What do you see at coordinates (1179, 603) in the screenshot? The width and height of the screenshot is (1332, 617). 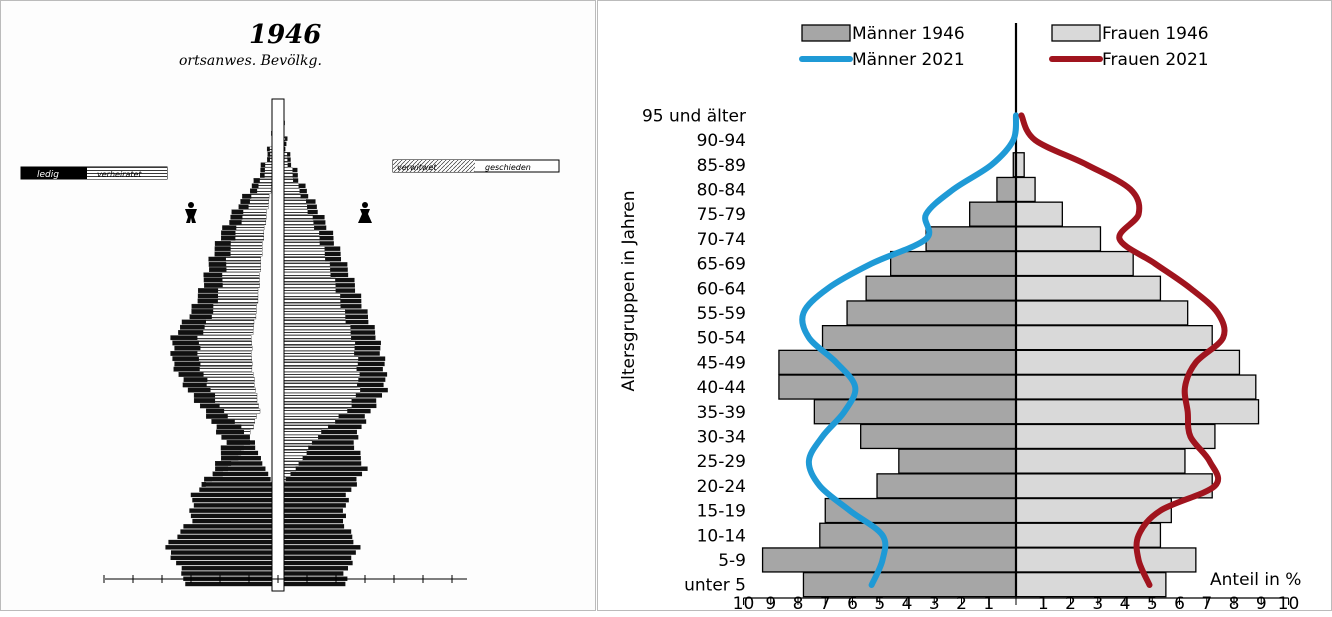 I see `x-tick-label-15: 6` at bounding box center [1179, 603].